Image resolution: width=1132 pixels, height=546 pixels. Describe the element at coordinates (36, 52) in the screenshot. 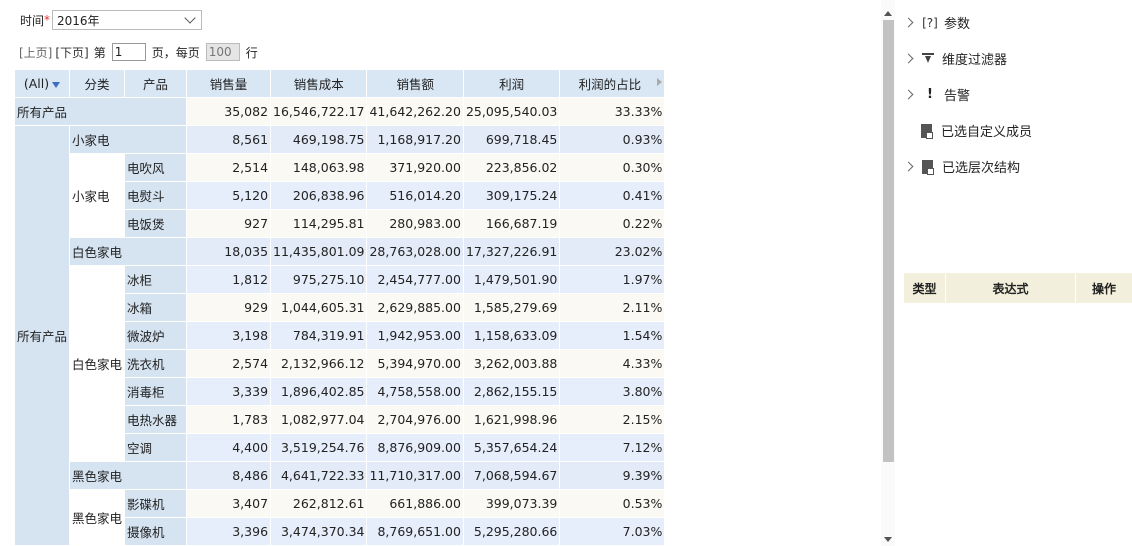

I see `prev-page-link: [上页]` at that location.